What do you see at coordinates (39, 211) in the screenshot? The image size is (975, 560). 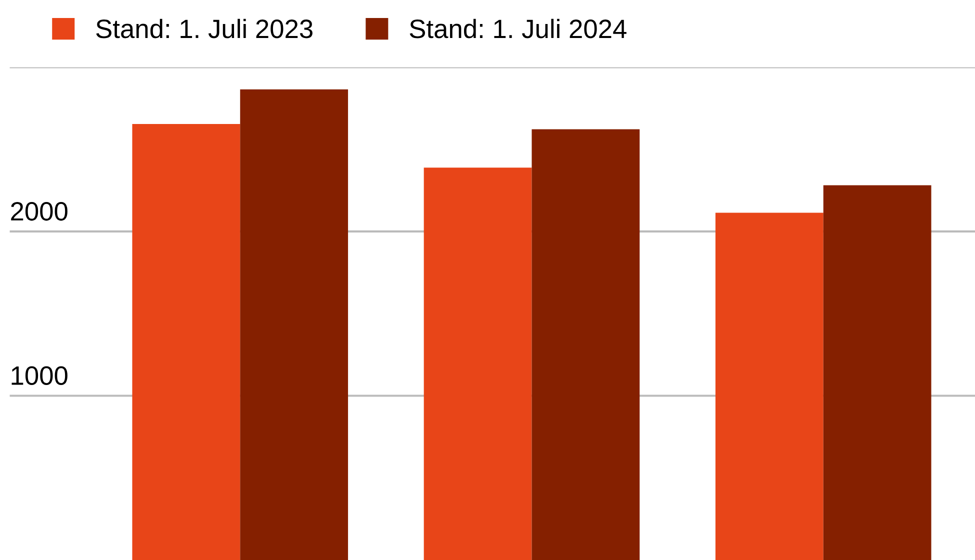 I see `y-tick-label: 2000` at bounding box center [39, 211].